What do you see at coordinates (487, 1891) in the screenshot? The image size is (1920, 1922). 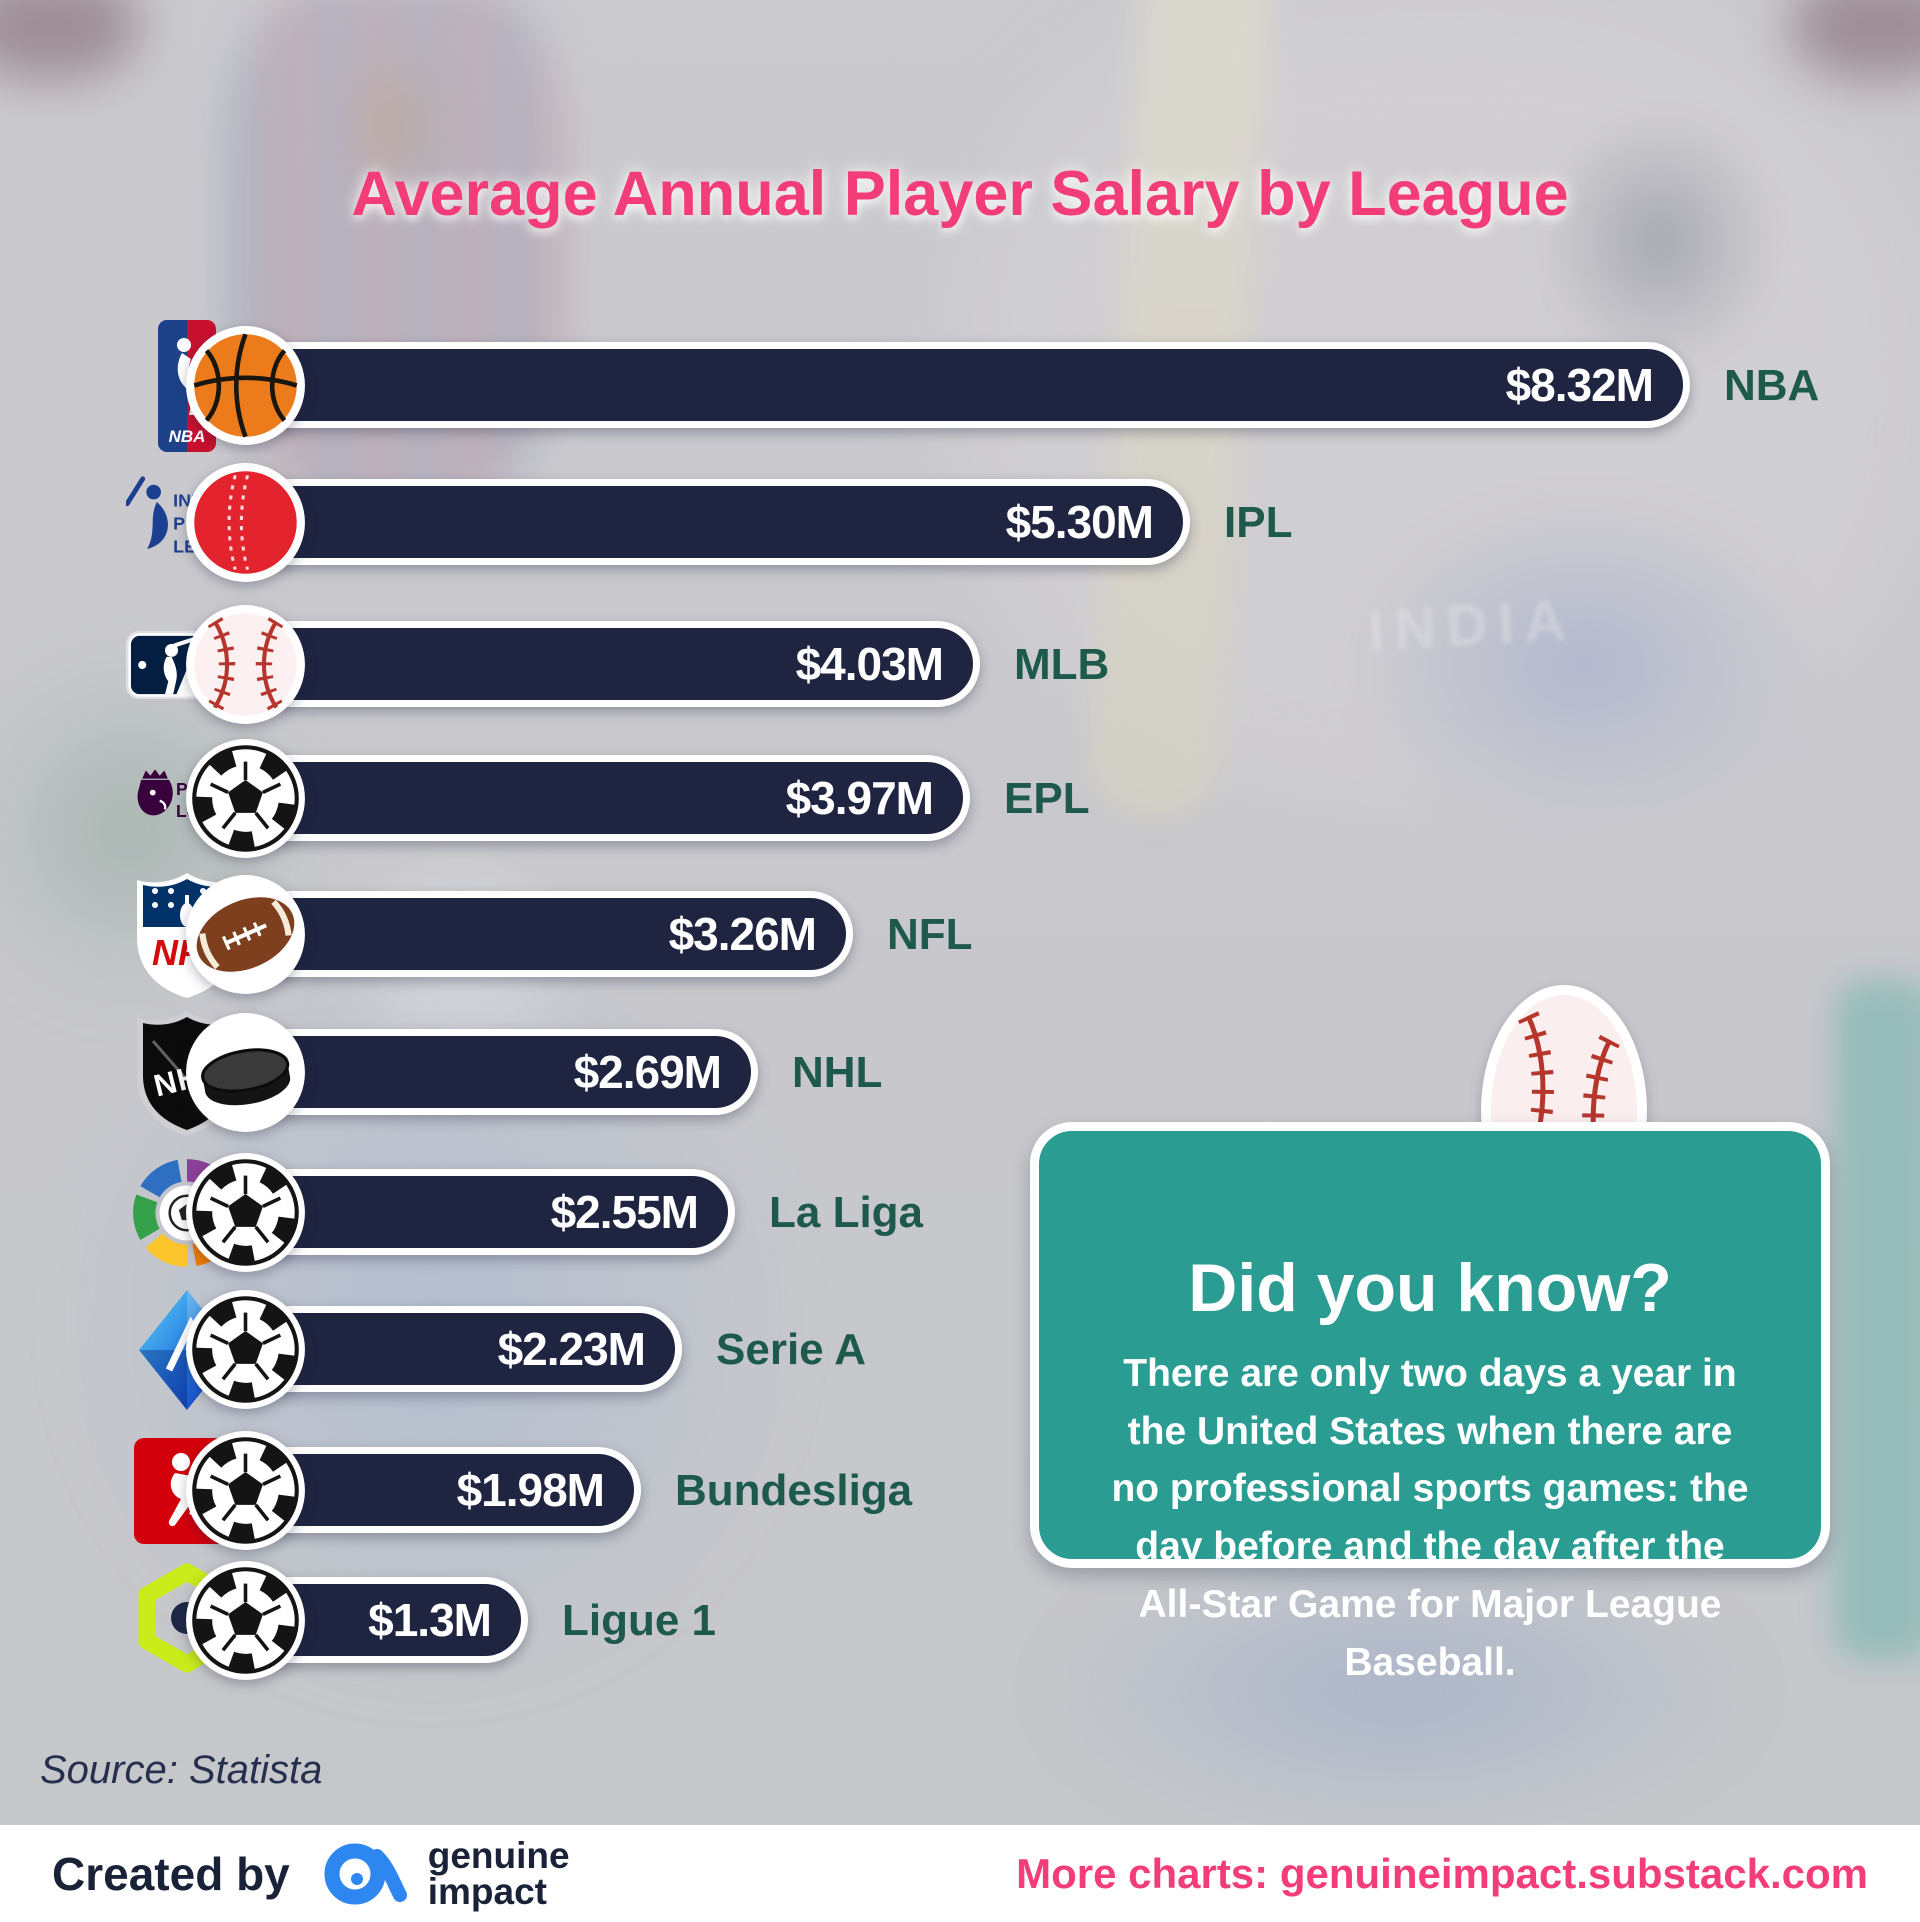 I see `brand-line2: impact` at bounding box center [487, 1891].